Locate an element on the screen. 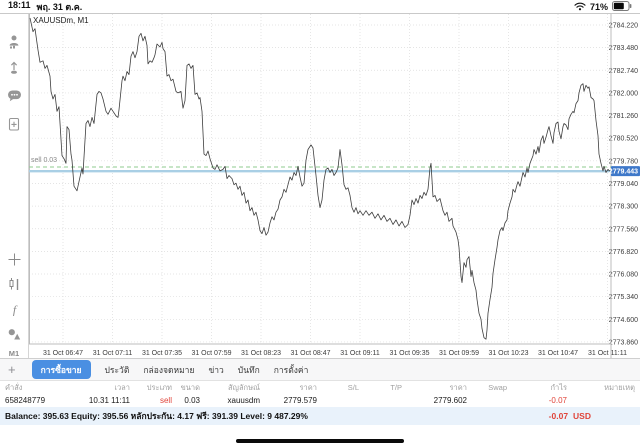 The height and width of the screenshot is (447, 640). price-axis-label: 2780.520 is located at coordinates (623, 139).